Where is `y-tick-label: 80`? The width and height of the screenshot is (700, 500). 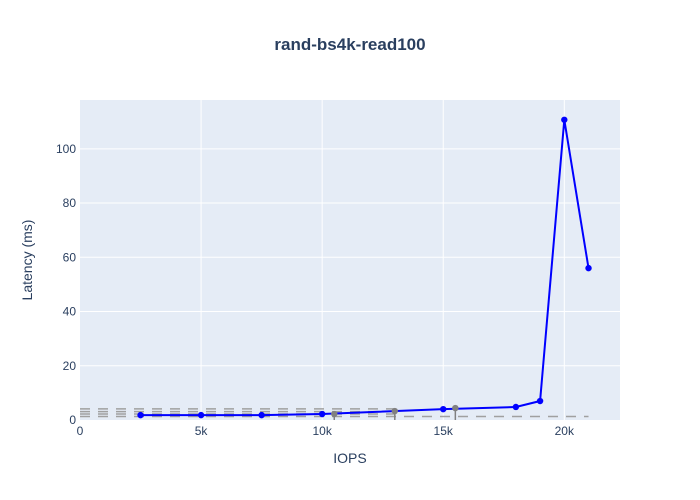 y-tick-label: 80 is located at coordinates (70, 203).